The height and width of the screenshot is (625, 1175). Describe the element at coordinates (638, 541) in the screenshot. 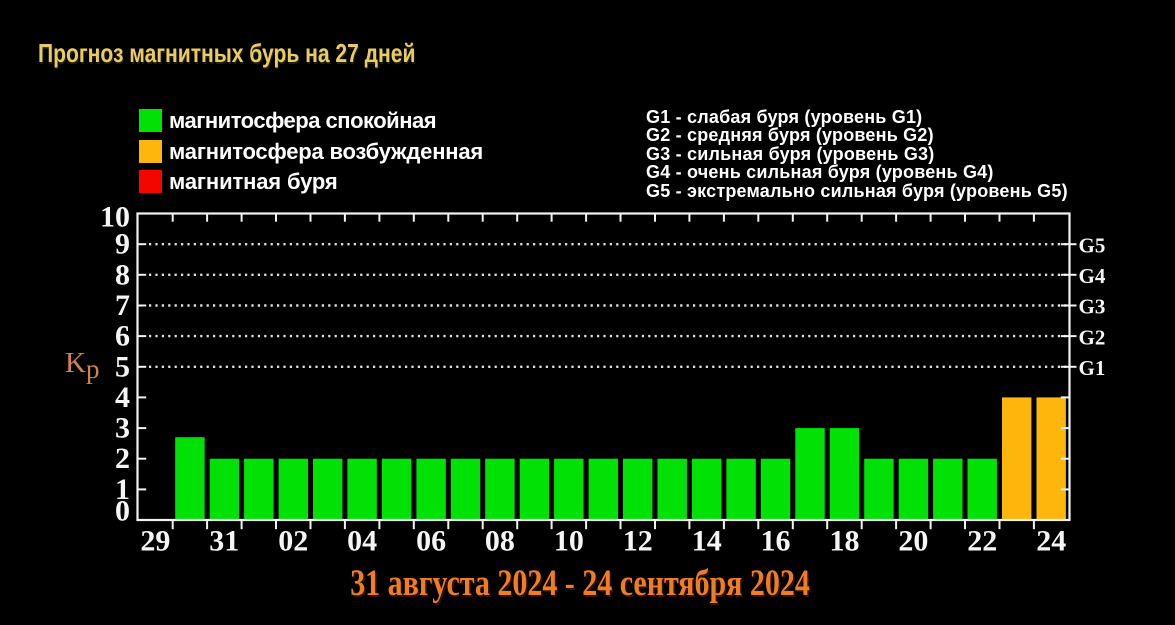

I see `svg-text: 12` at that location.